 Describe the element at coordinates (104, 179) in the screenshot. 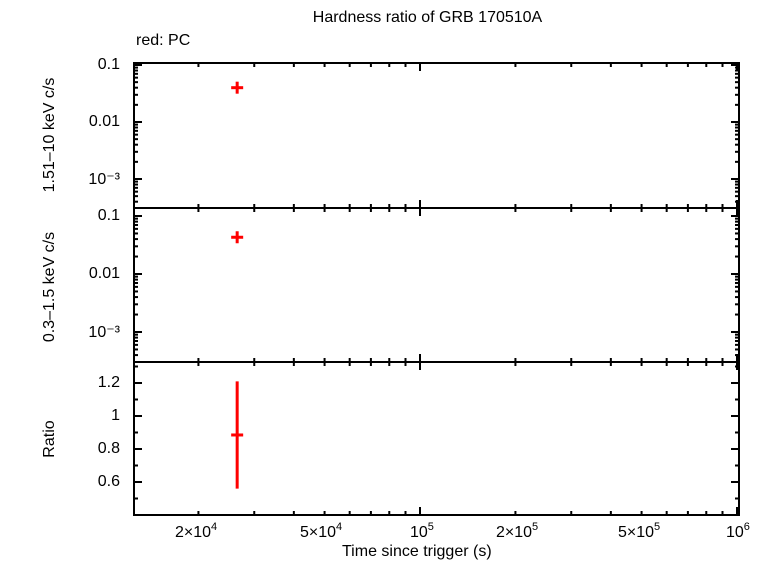

I see `top-ytick-1e-3: 10⁻³` at that location.